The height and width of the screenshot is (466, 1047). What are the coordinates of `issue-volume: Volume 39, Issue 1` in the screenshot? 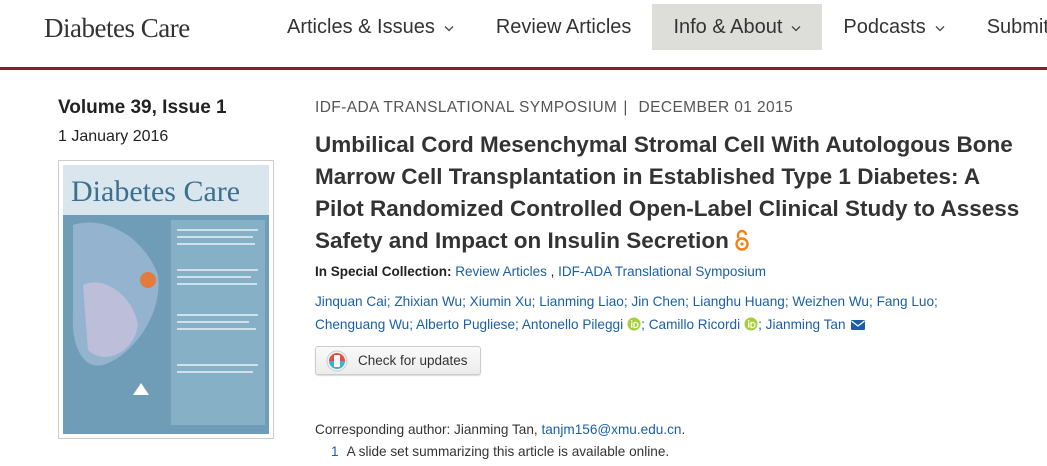 It's located at (142, 107).